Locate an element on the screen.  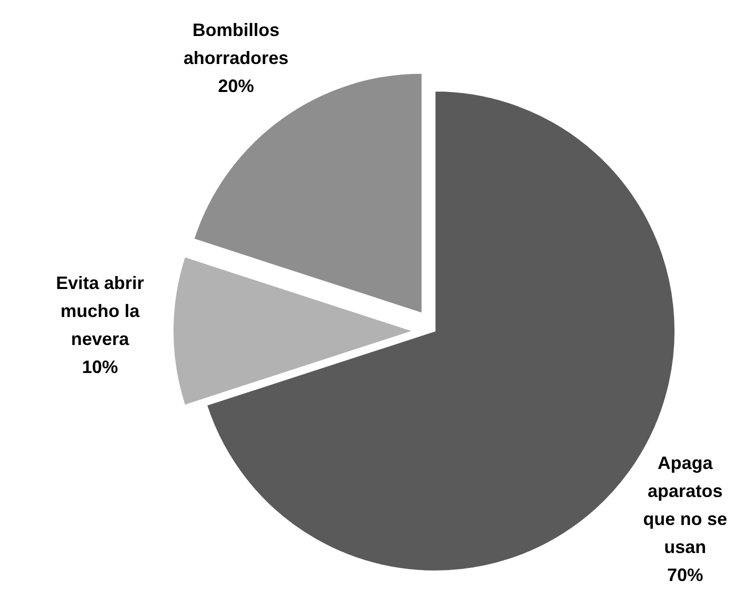
data-label: 20% is located at coordinates (236, 86).